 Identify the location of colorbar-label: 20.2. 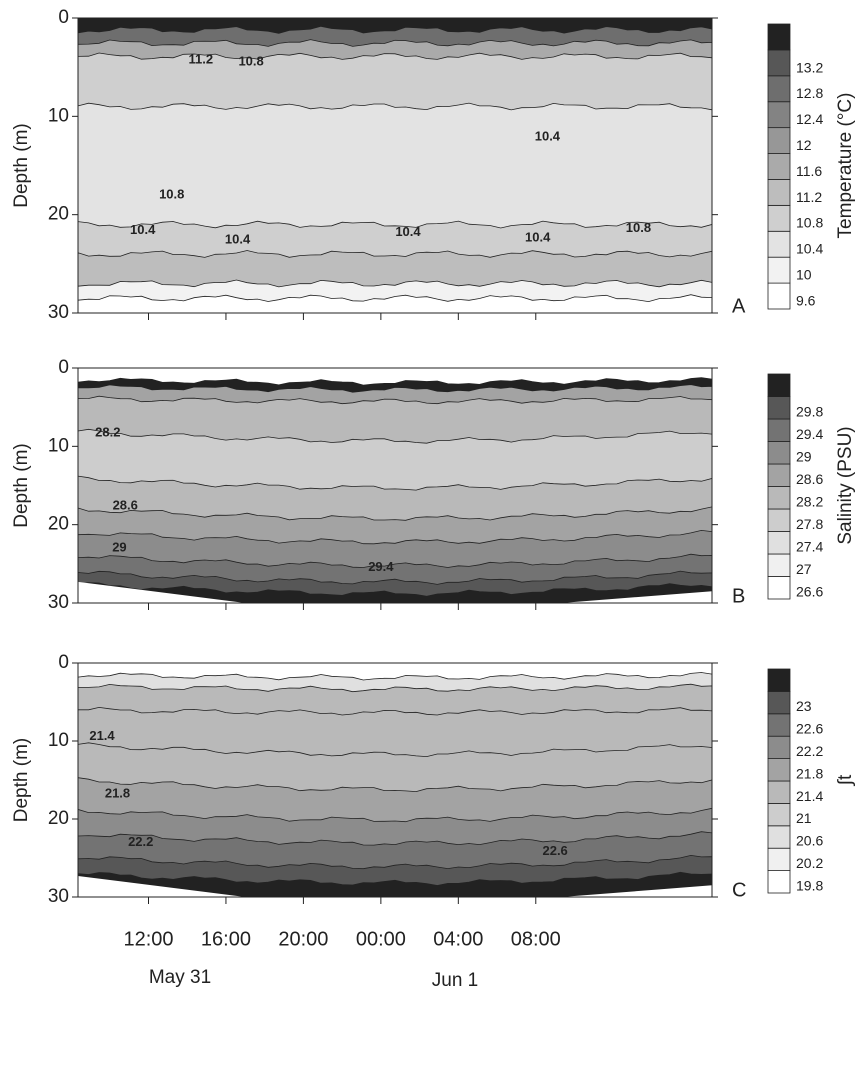
(809, 863).